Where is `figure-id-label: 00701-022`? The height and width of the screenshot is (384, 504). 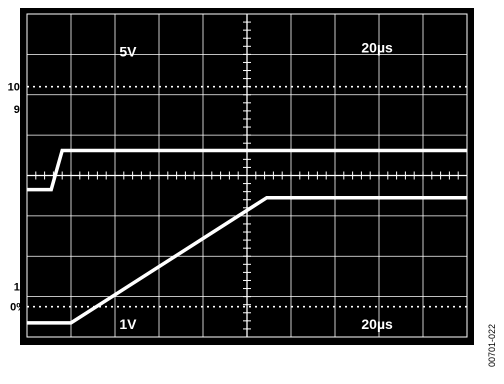
figure-id-label: 00701-022 is located at coordinates (492, 345).